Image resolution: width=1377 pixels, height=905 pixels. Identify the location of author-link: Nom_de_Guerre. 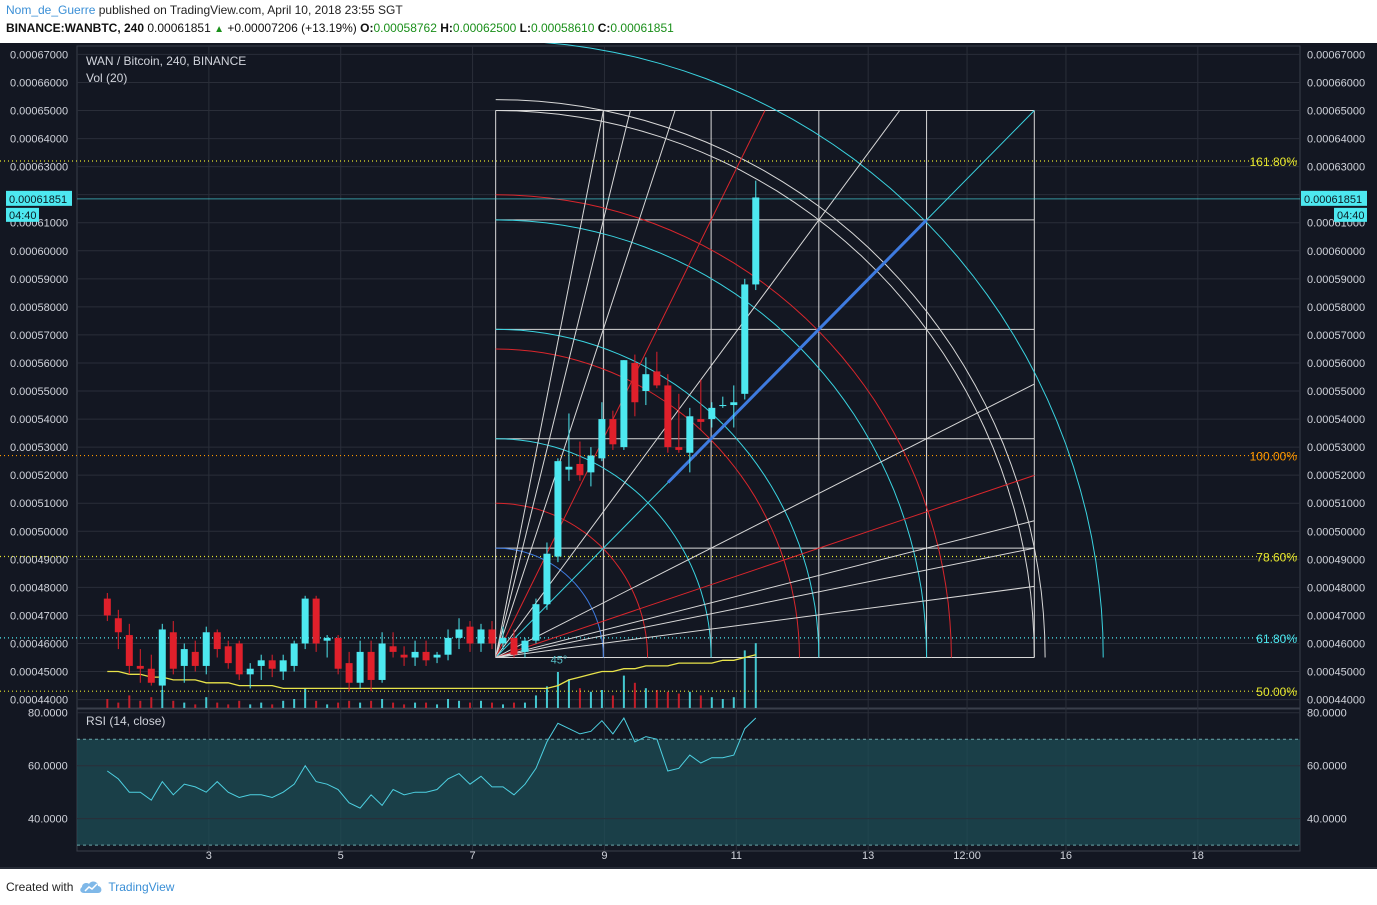
(51, 10).